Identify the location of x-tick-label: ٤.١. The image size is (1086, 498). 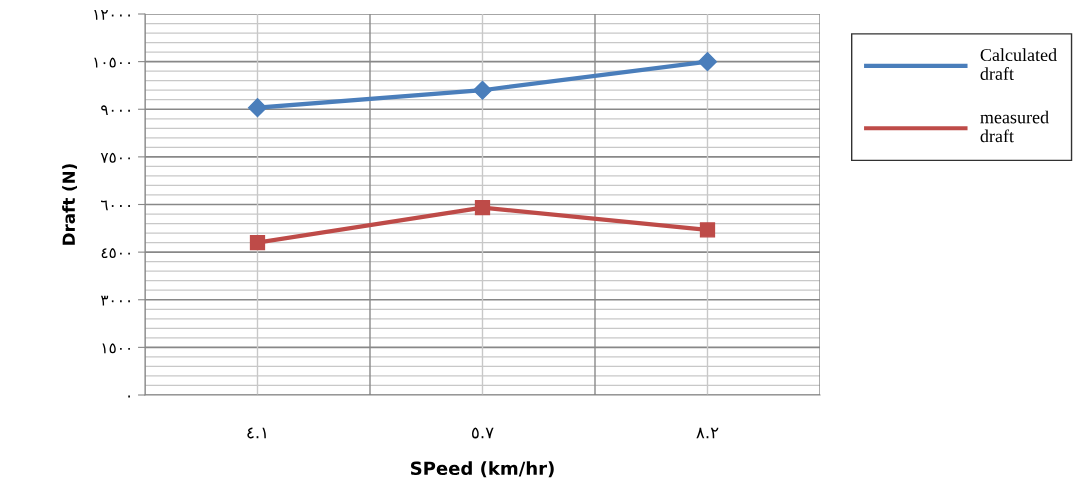
(256, 433).